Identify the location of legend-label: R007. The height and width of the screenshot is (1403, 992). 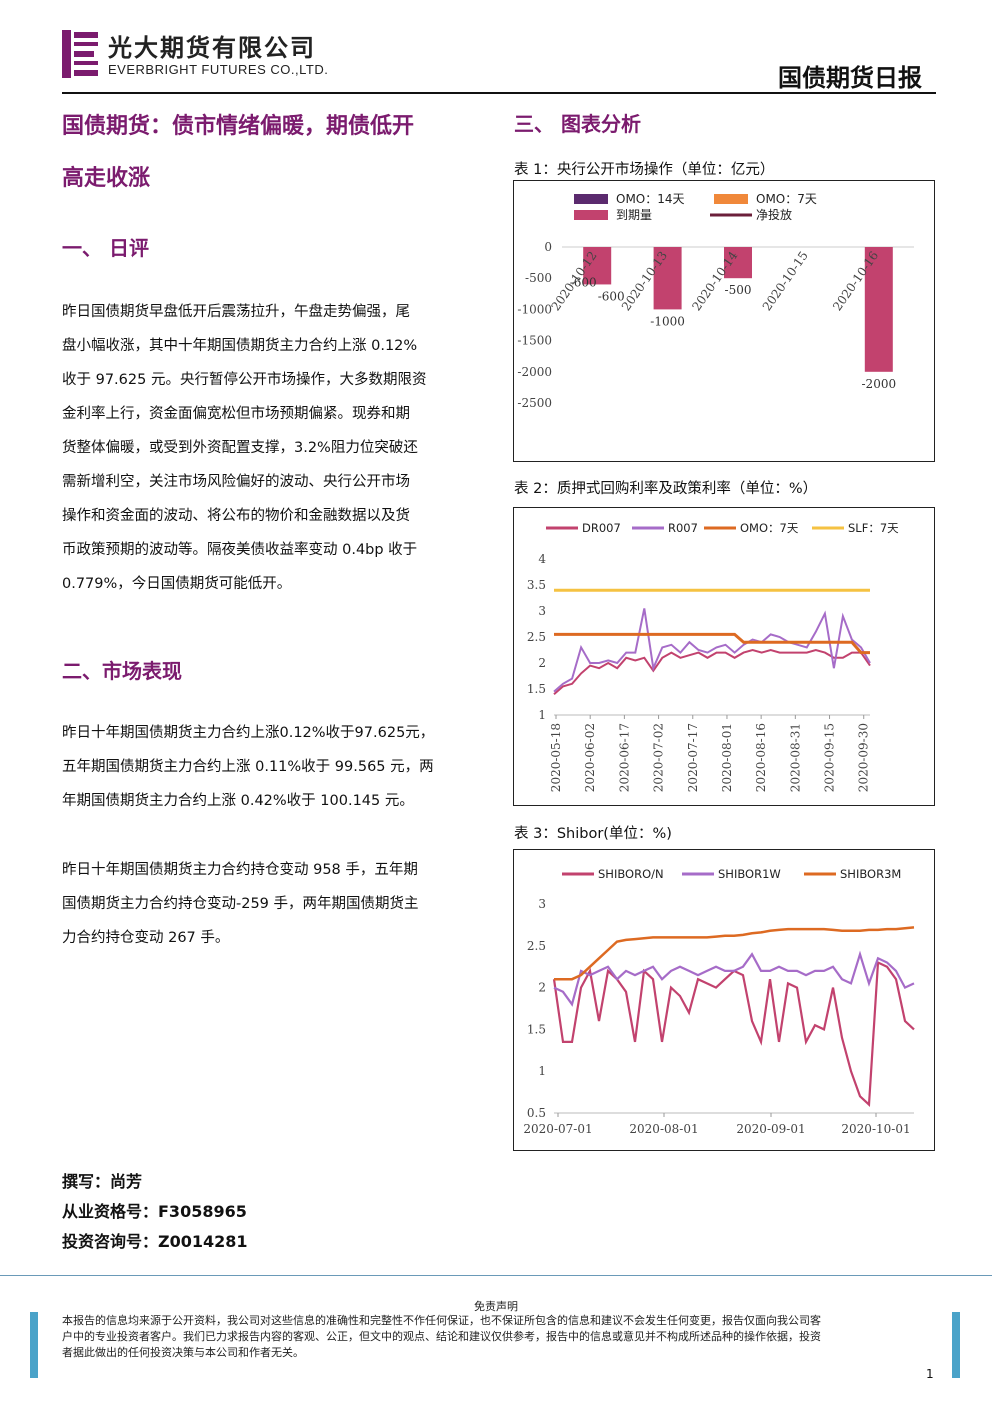
(683, 528).